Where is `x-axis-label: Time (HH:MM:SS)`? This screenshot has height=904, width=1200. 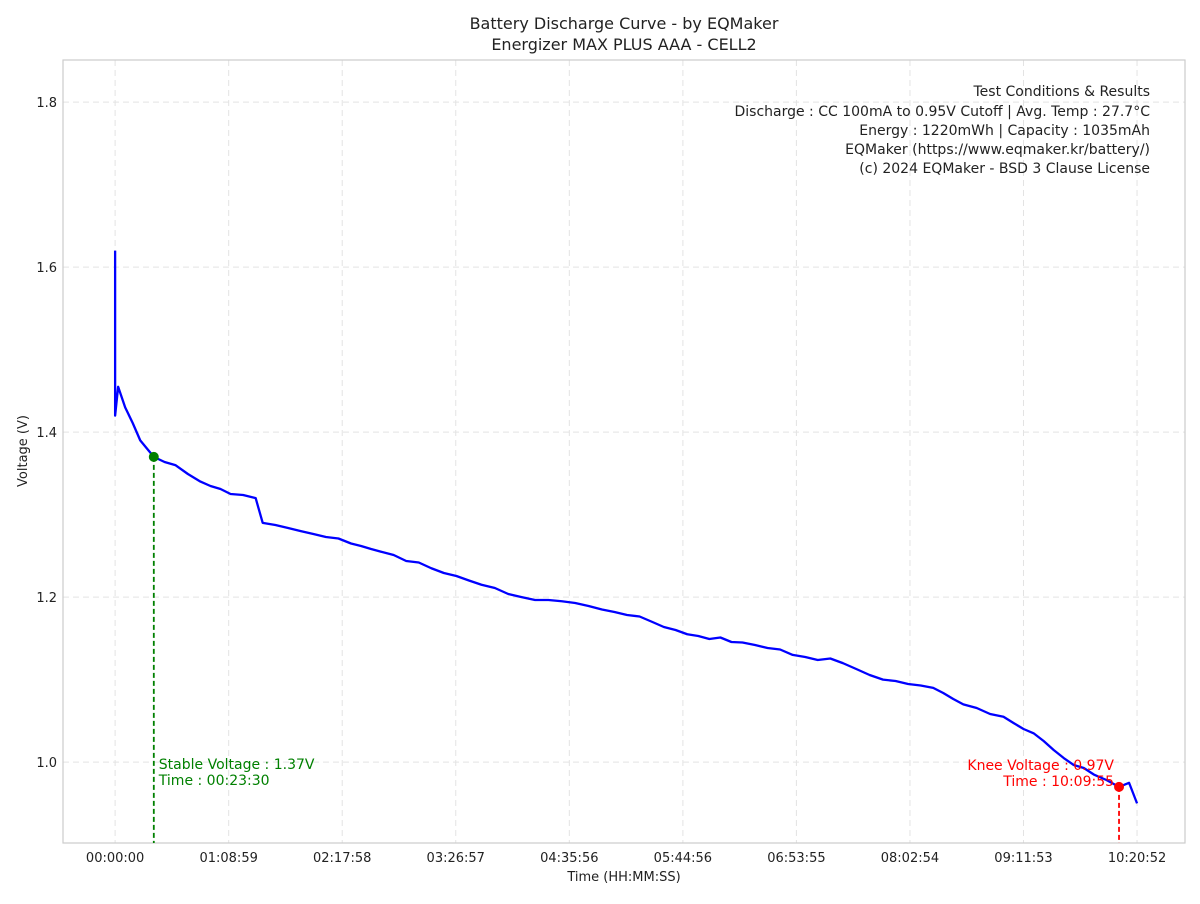 x-axis-label: Time (HH:MM:SS) is located at coordinates (623, 877).